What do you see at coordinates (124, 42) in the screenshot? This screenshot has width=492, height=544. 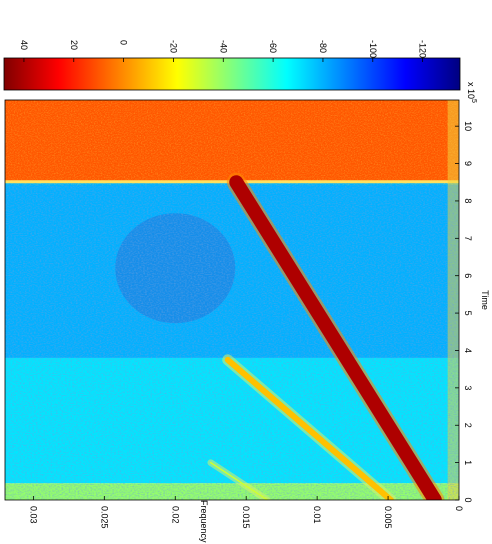 I see `colorbar-tick-label: 0` at bounding box center [124, 42].